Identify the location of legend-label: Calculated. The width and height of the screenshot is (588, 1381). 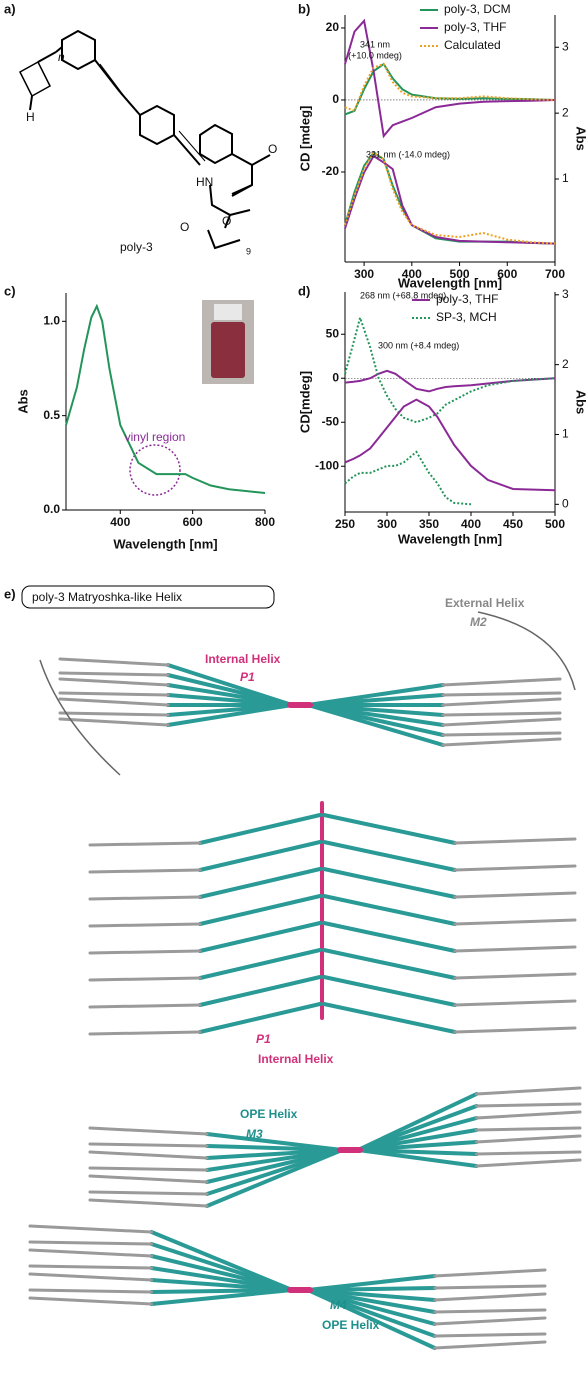
(472, 45).